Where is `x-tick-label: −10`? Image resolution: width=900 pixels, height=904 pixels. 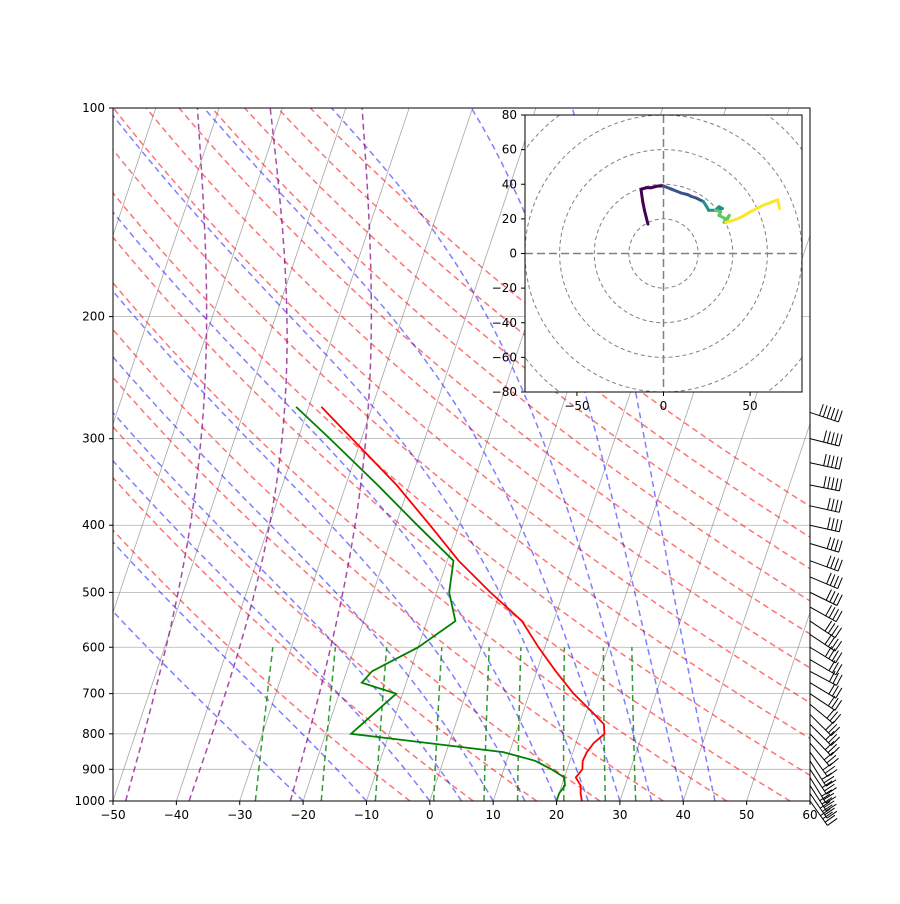
x-tick-label: −10 is located at coordinates (366, 815).